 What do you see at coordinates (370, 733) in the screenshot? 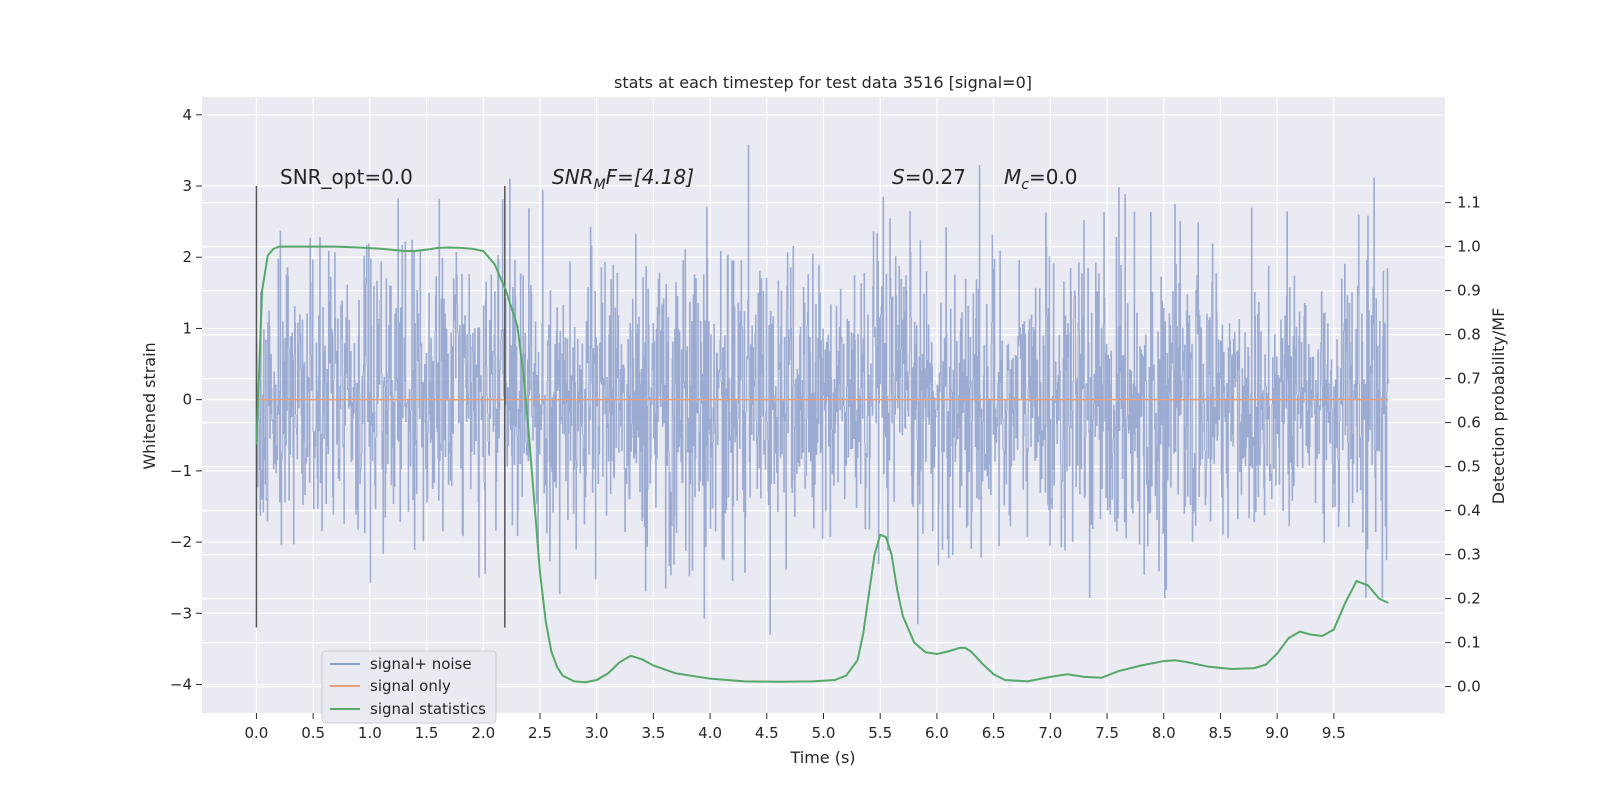
I see `x-tick-label-2: 1.0` at bounding box center [370, 733].